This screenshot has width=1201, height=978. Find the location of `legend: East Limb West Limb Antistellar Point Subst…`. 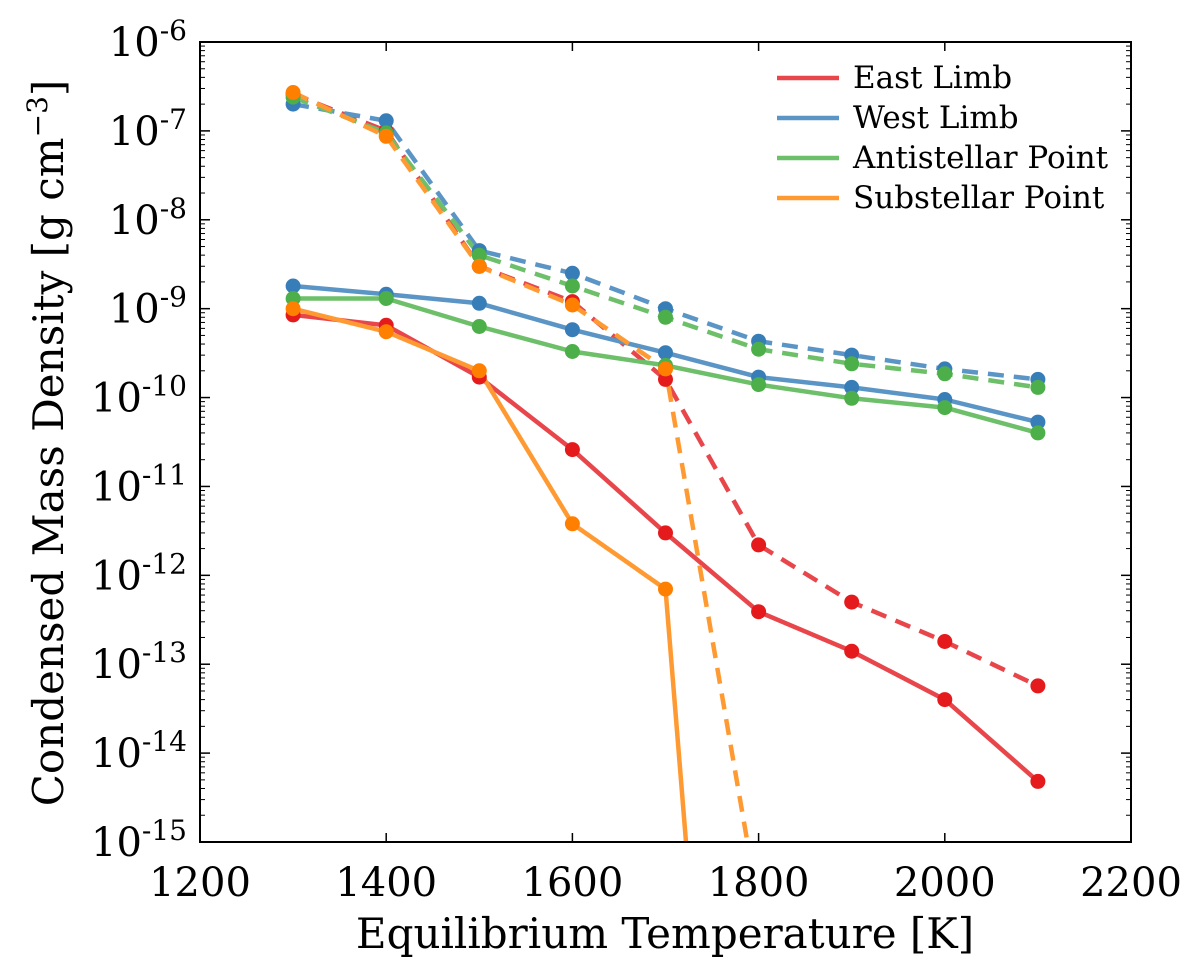

legend: East Limb West Limb Antistellar Point Subst… is located at coordinates (943, 138).